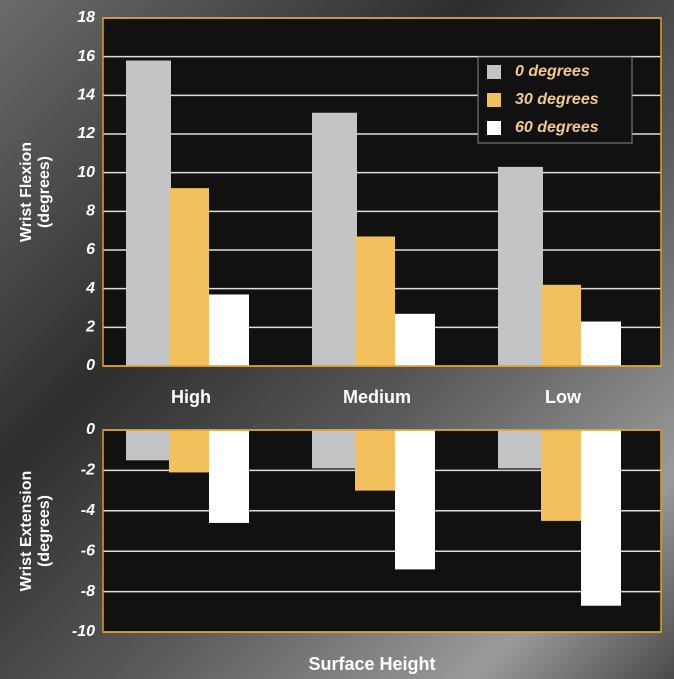  I want to click on y-axis-label: Wrist Extension(degrees), so click(35, 531).